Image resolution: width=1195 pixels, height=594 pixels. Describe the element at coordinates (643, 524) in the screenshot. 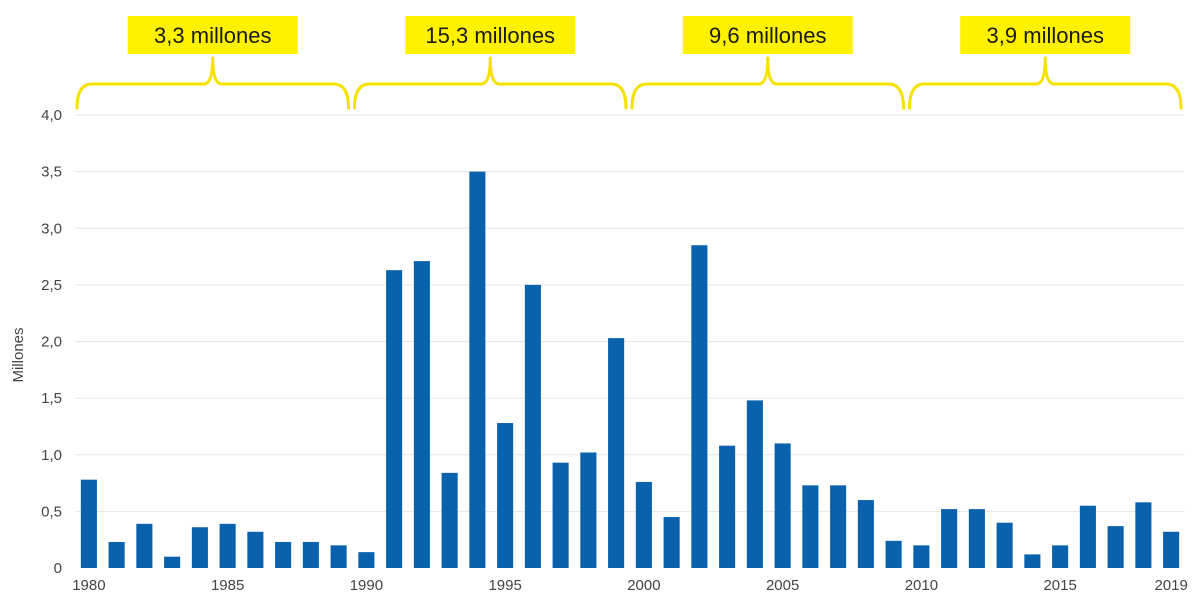

I see `bar-2000` at that location.